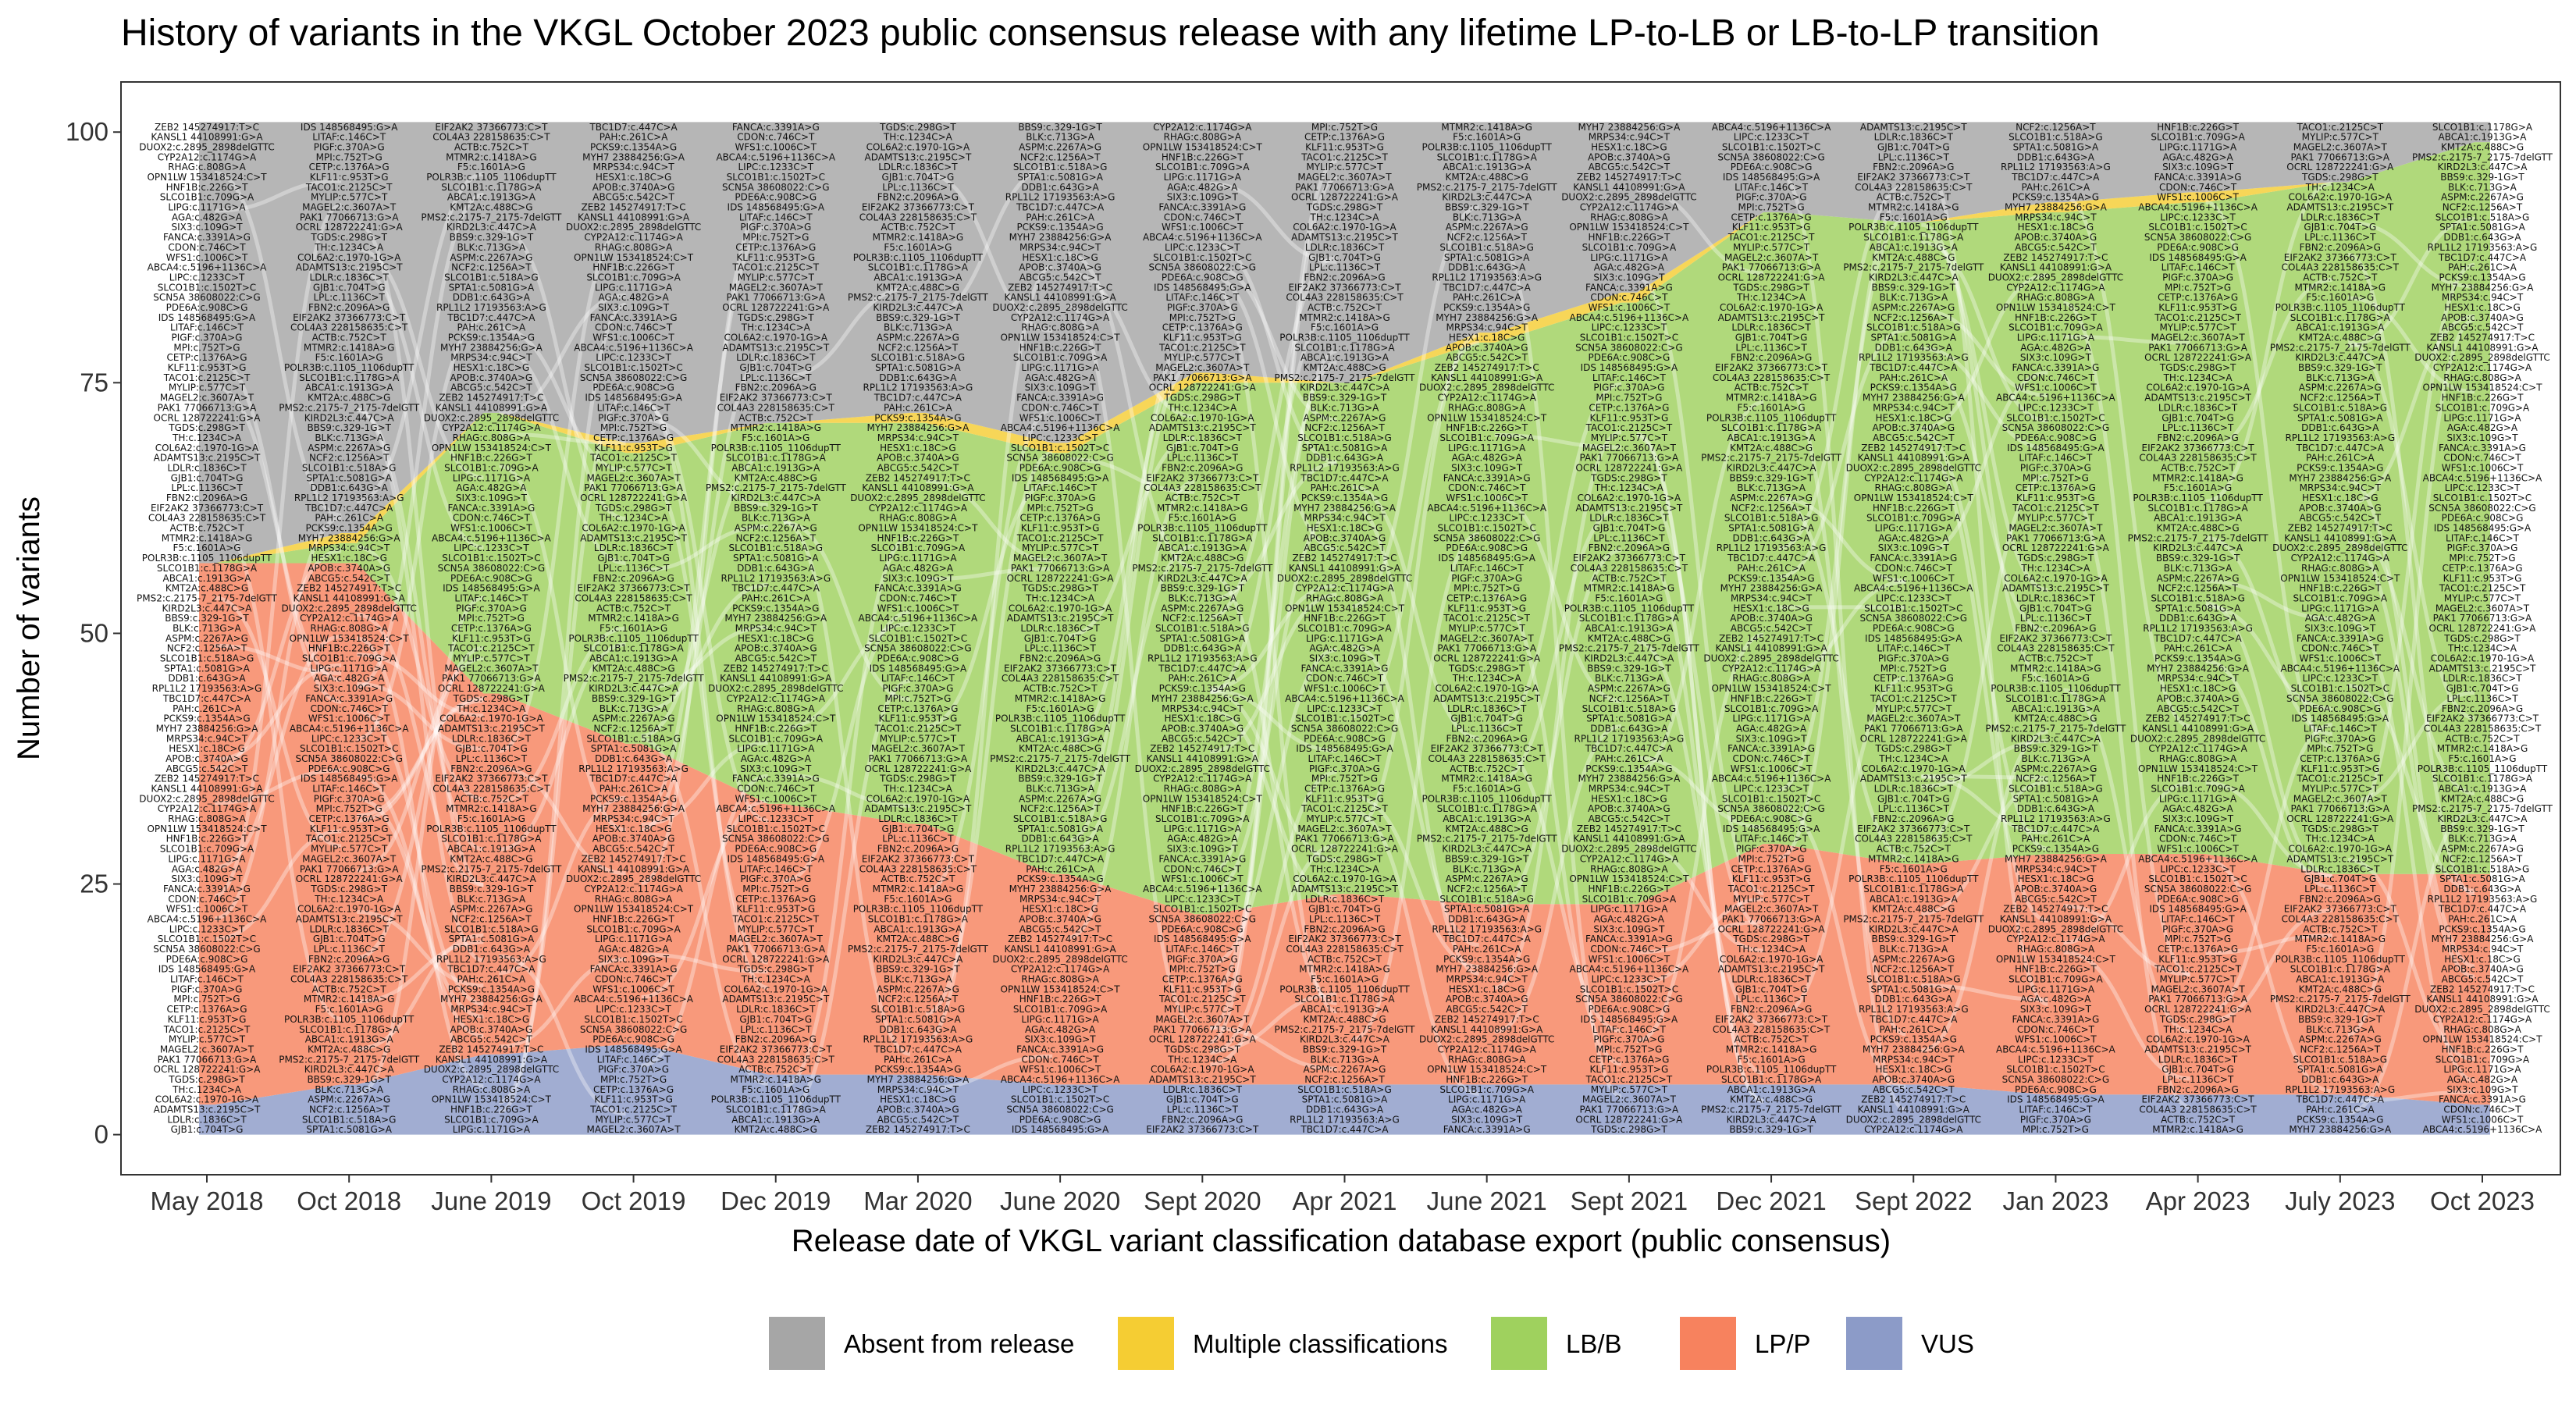 The width and height of the screenshot is (2576, 1405). Describe the element at coordinates (2482, 618) in the screenshot. I see `variant-label: PAK1 77066713:G>A` at that location.